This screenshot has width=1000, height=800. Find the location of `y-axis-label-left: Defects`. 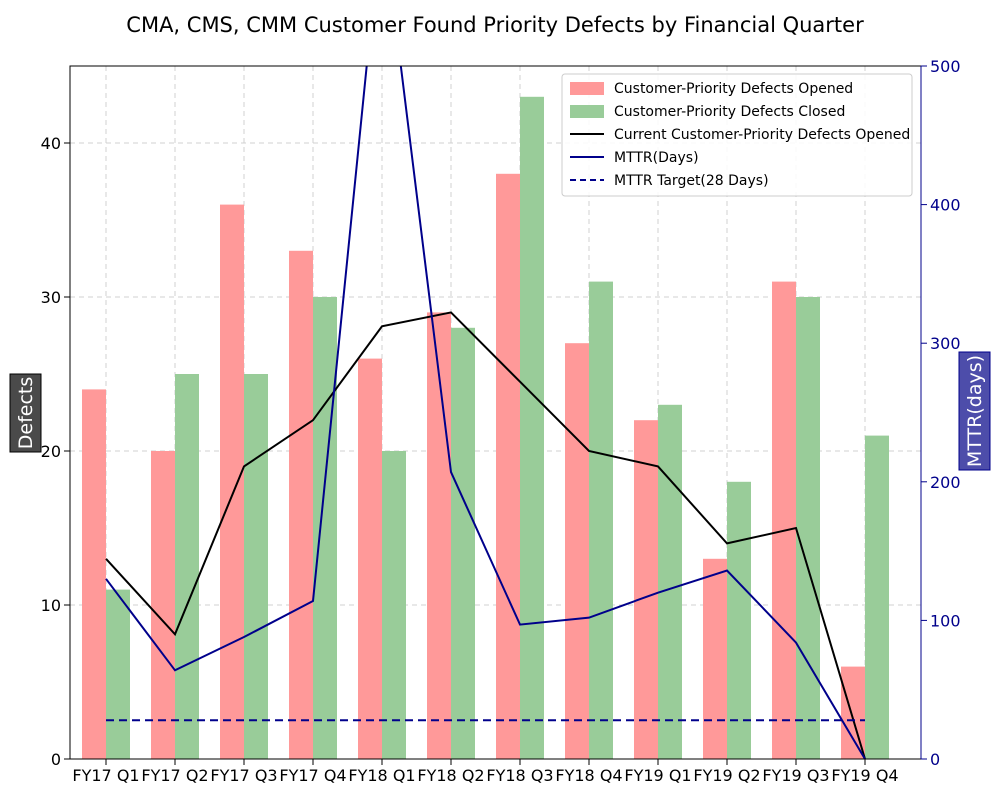

y-axis-label-left: Defects is located at coordinates (25, 413).